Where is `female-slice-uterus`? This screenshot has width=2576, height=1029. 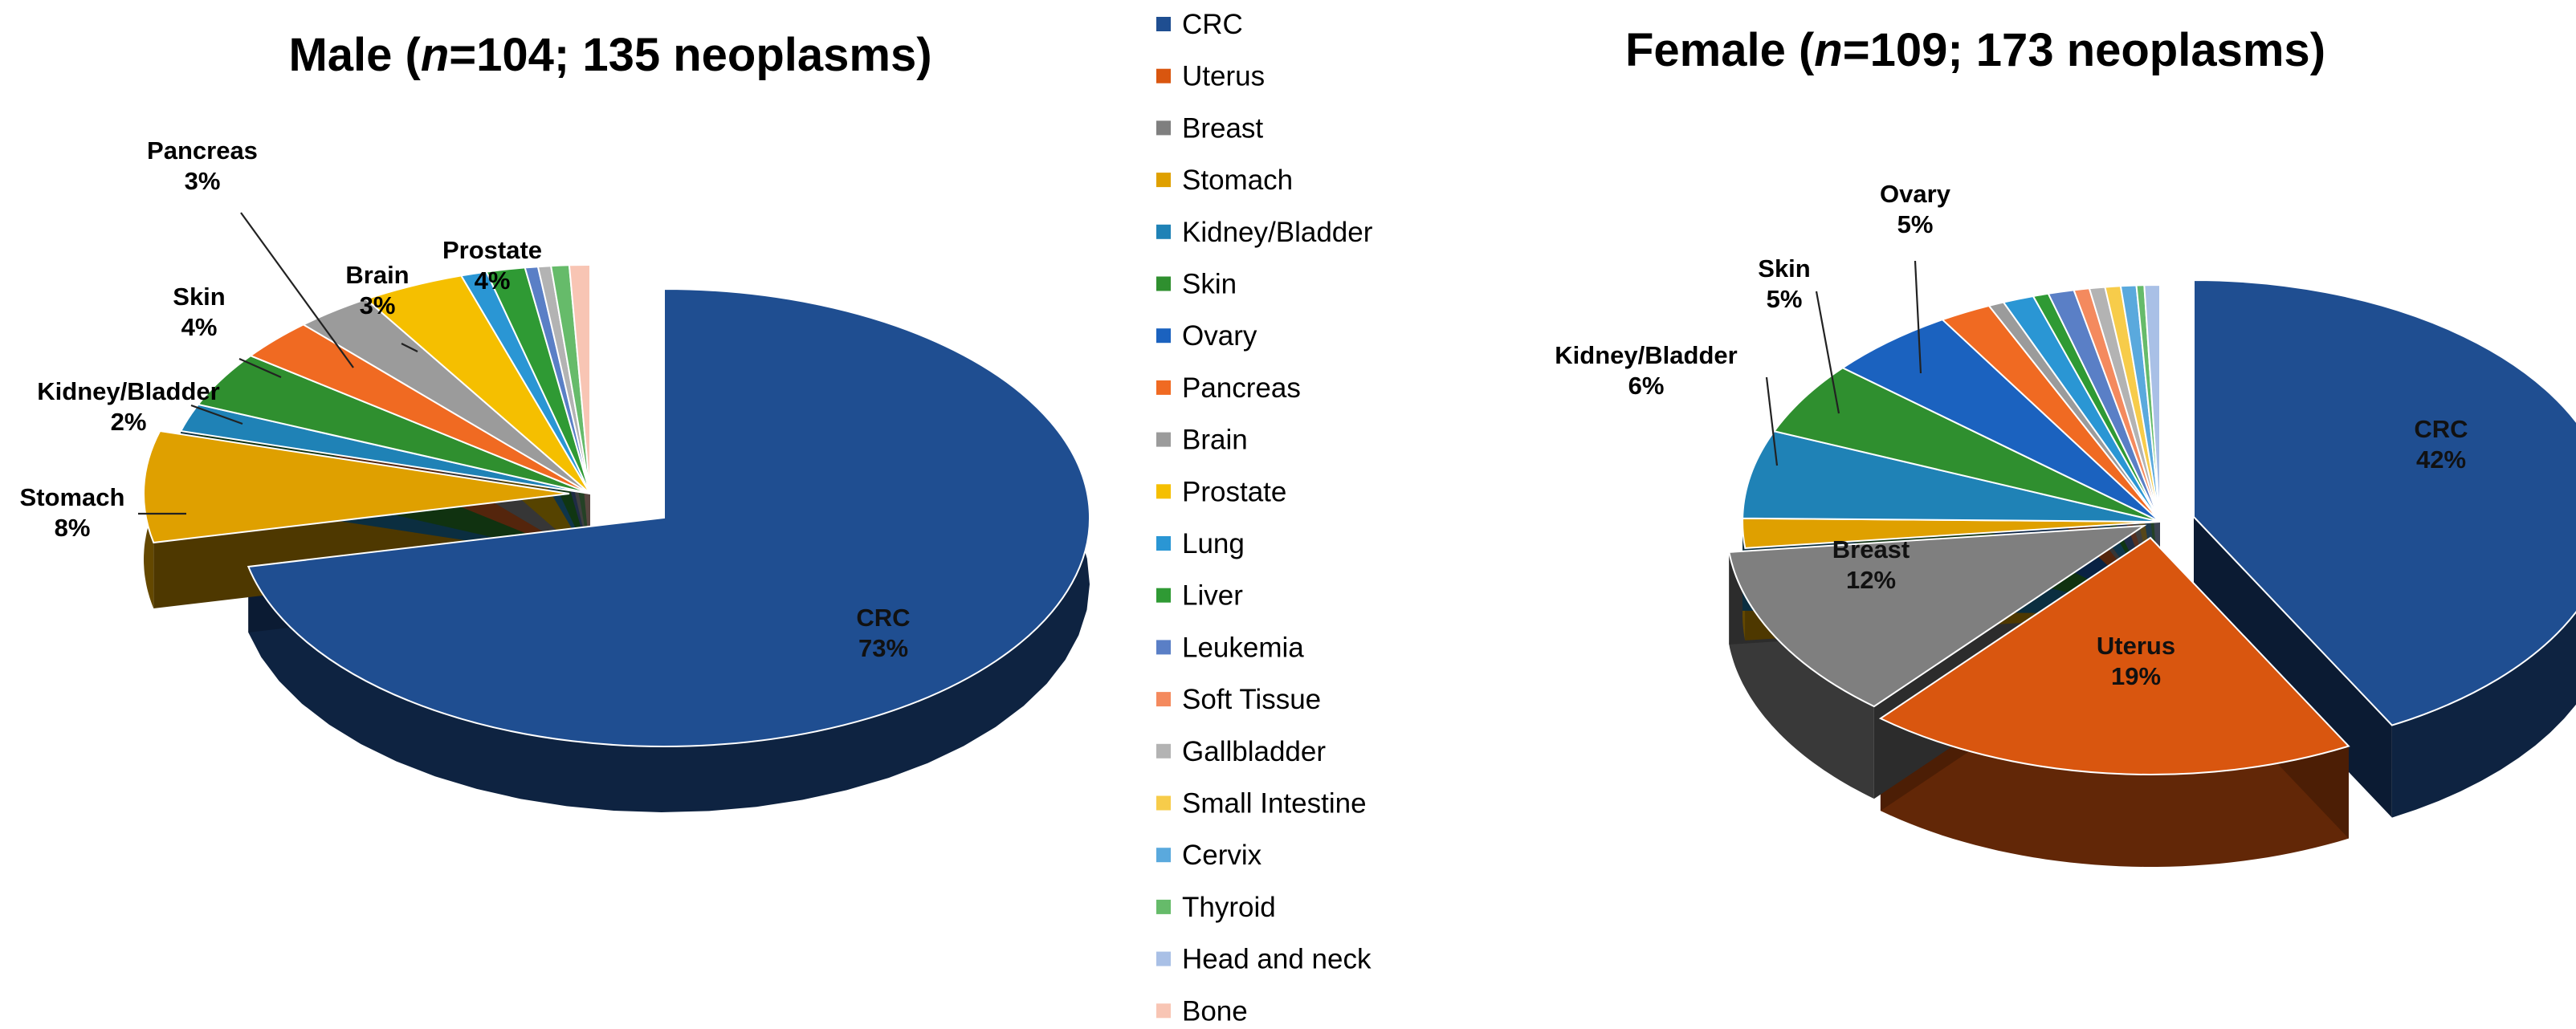 female-slice-uterus is located at coordinates (2114, 656).